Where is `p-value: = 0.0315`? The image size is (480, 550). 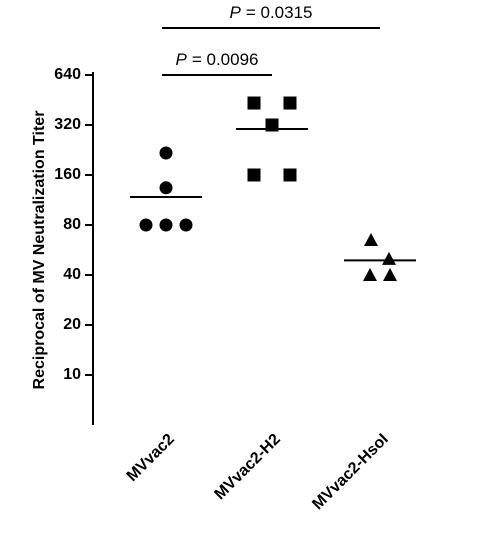
p-value: = 0.0315 is located at coordinates (279, 12).